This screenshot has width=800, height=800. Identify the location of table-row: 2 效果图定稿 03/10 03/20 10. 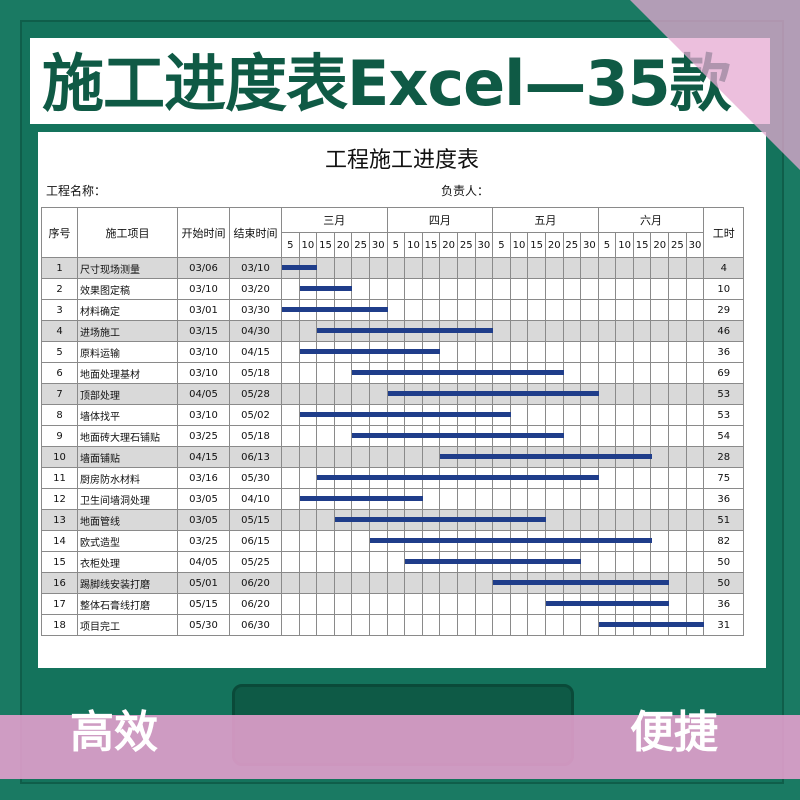
(393, 289).